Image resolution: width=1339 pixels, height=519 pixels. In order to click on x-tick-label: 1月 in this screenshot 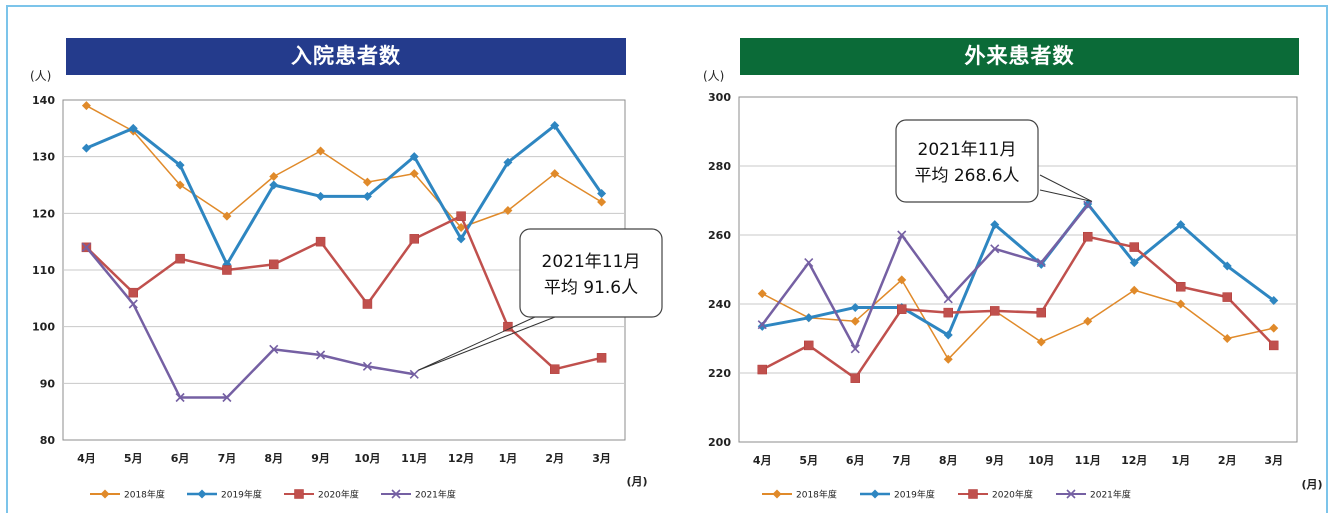, I will do `click(508, 458)`.